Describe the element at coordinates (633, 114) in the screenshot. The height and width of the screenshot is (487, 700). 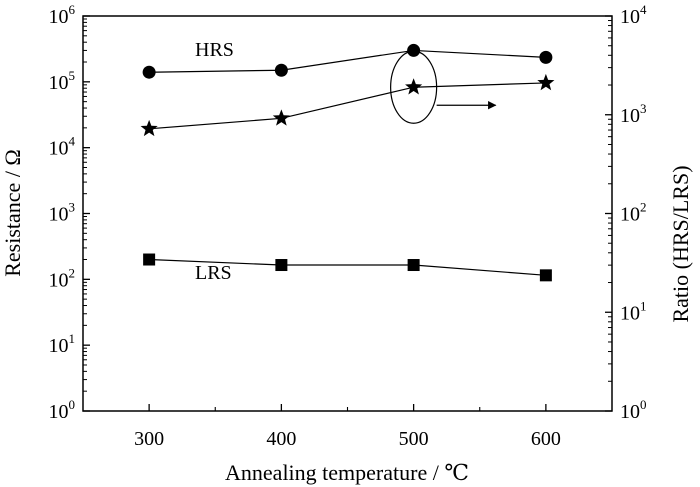
I see `right-y-tick-label: 10³` at that location.